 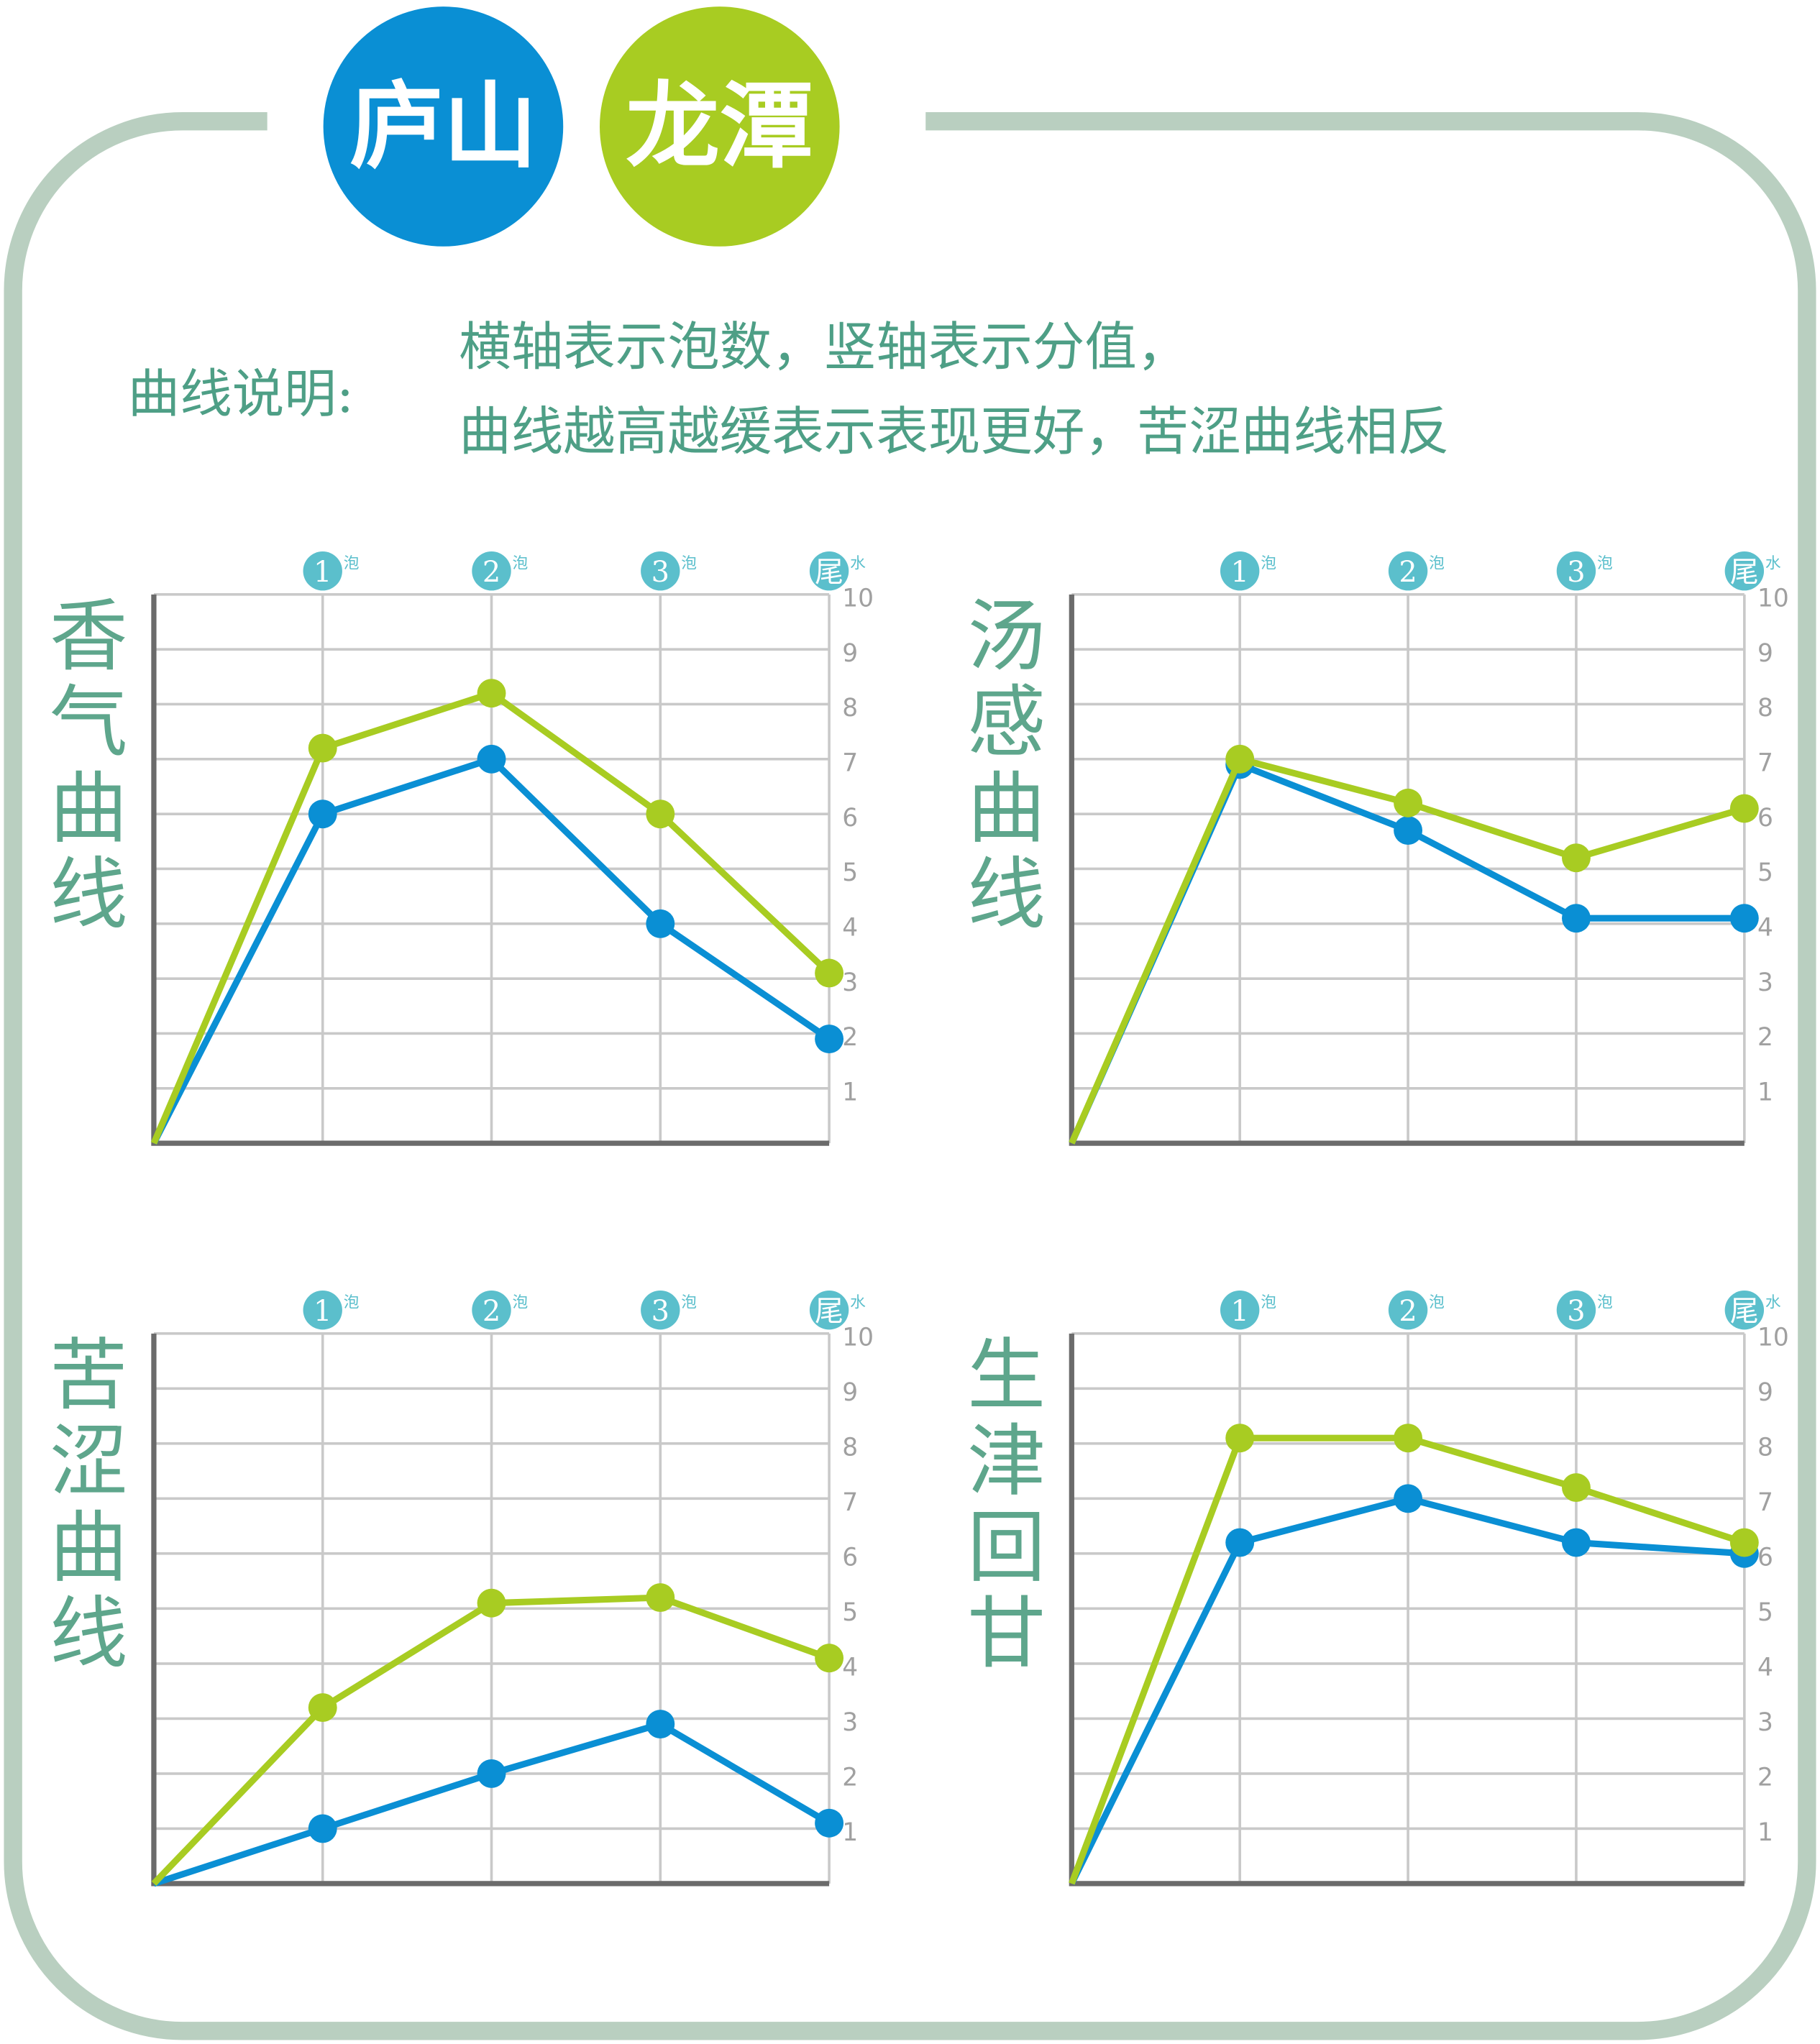 I want to click on legend-label: 龙潭, so click(x=719, y=126).